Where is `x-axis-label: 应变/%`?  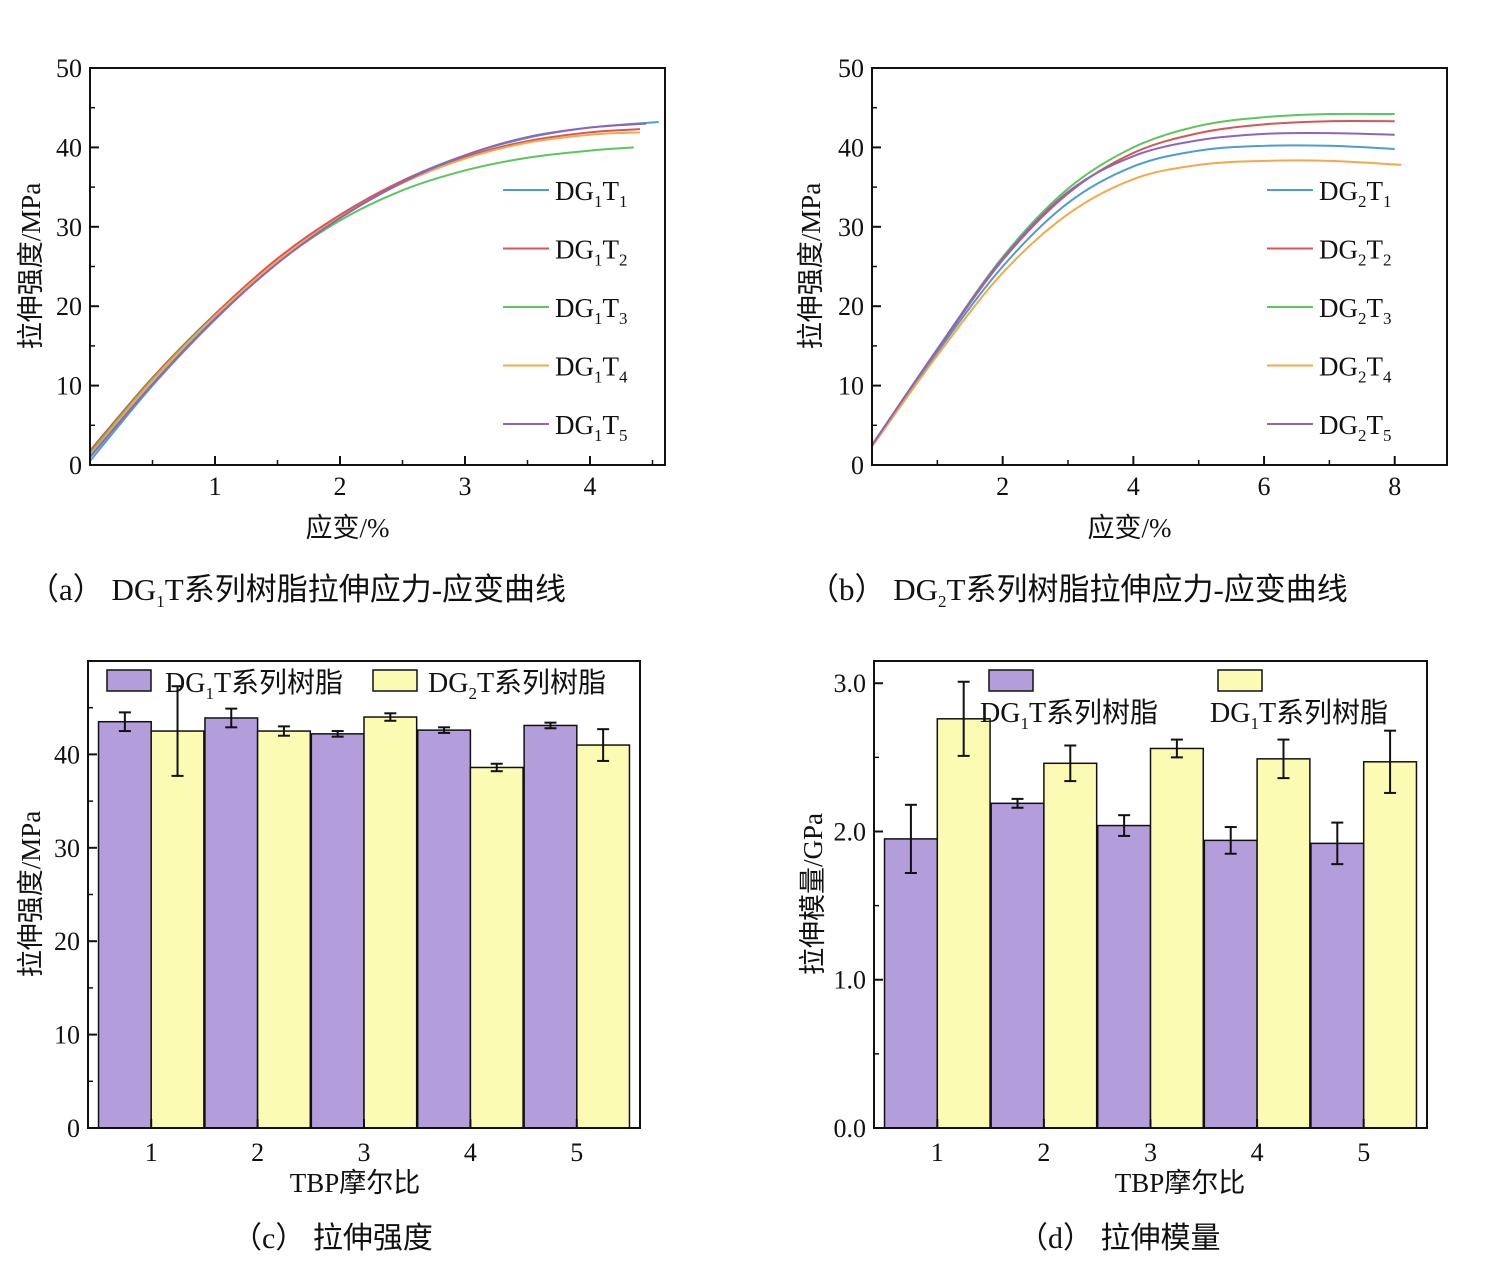
x-axis-label: 应变/% is located at coordinates (1130, 528).